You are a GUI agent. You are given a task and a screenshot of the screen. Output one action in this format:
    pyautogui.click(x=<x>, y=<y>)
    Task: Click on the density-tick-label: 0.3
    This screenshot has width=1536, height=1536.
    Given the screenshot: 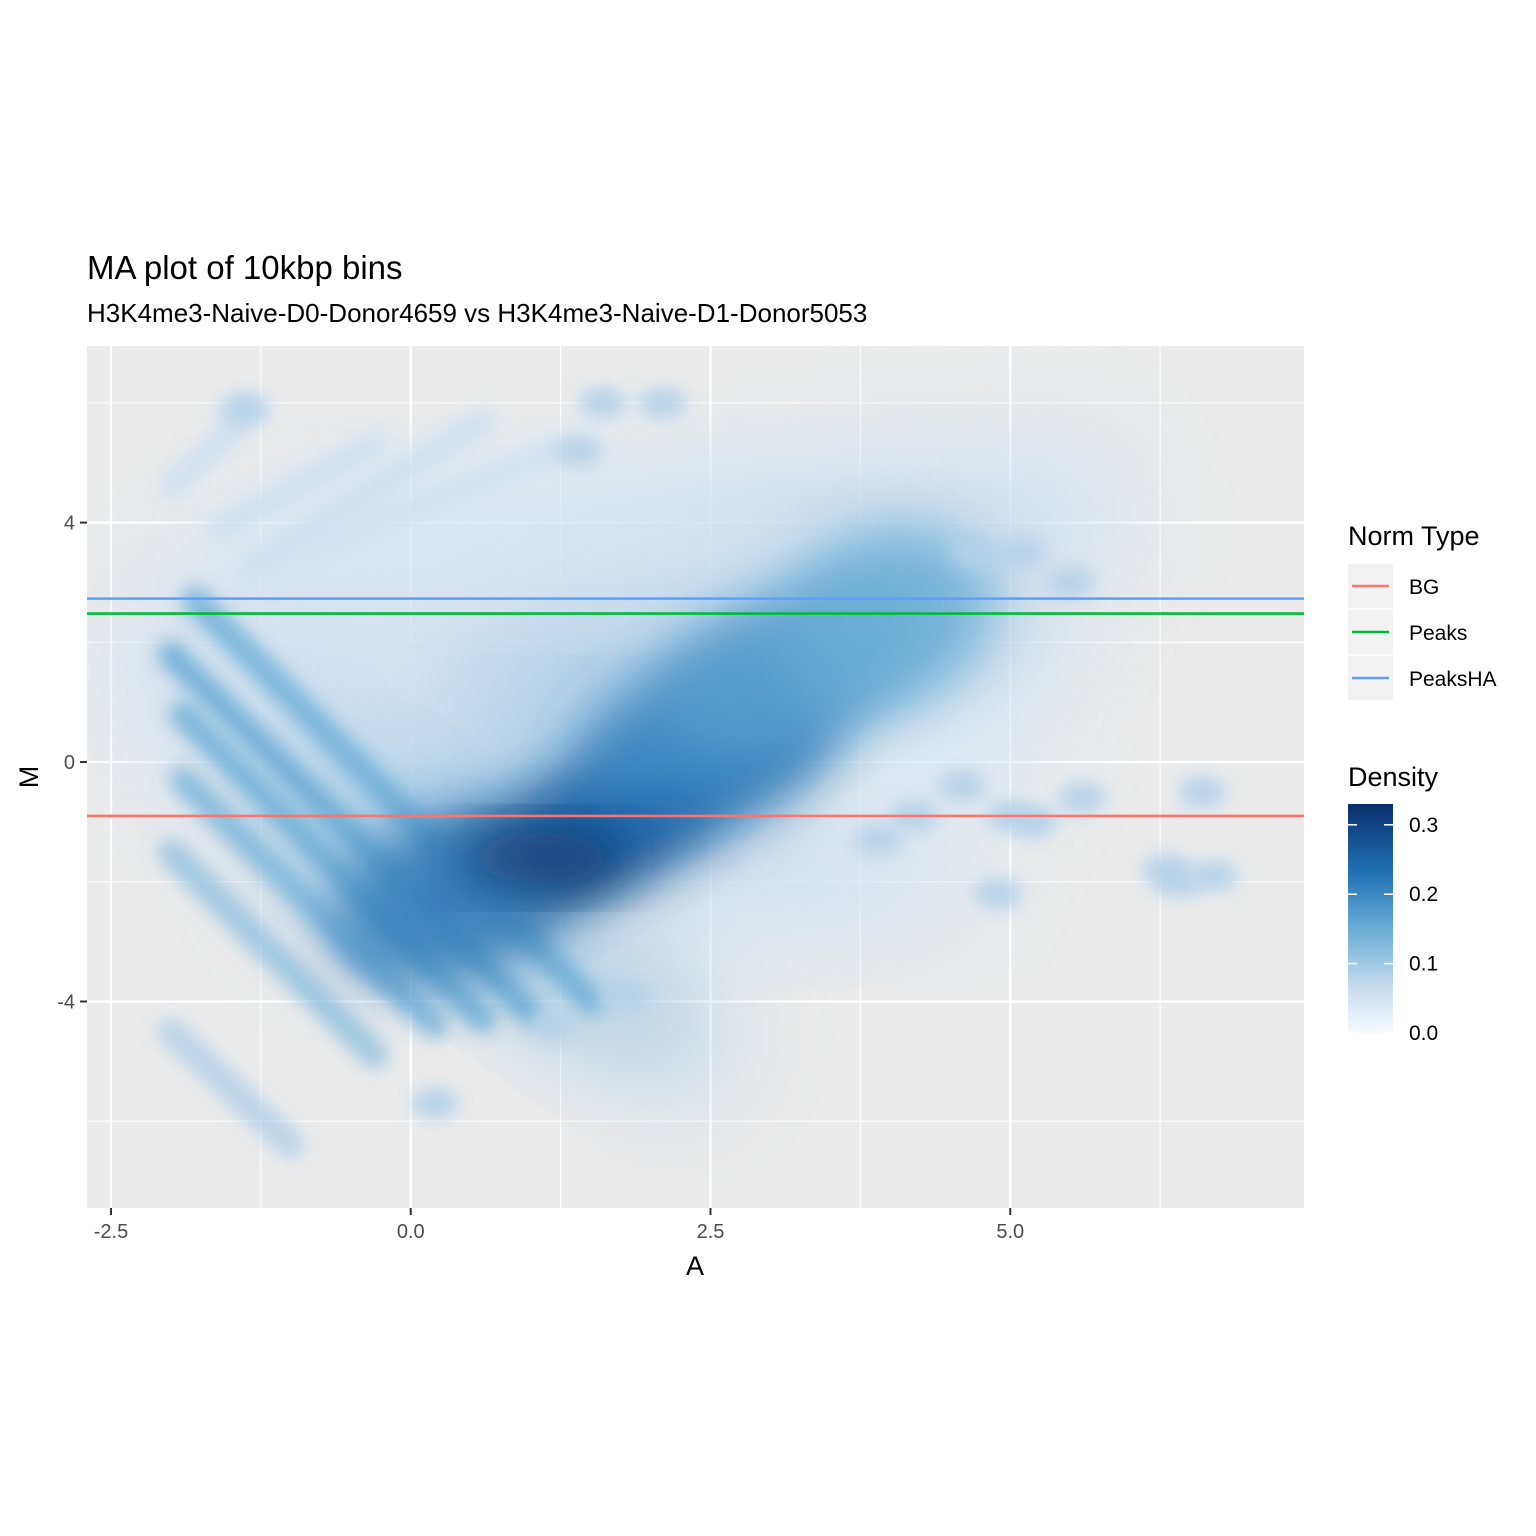 What is the action you would take?
    pyautogui.click(x=1423, y=825)
    